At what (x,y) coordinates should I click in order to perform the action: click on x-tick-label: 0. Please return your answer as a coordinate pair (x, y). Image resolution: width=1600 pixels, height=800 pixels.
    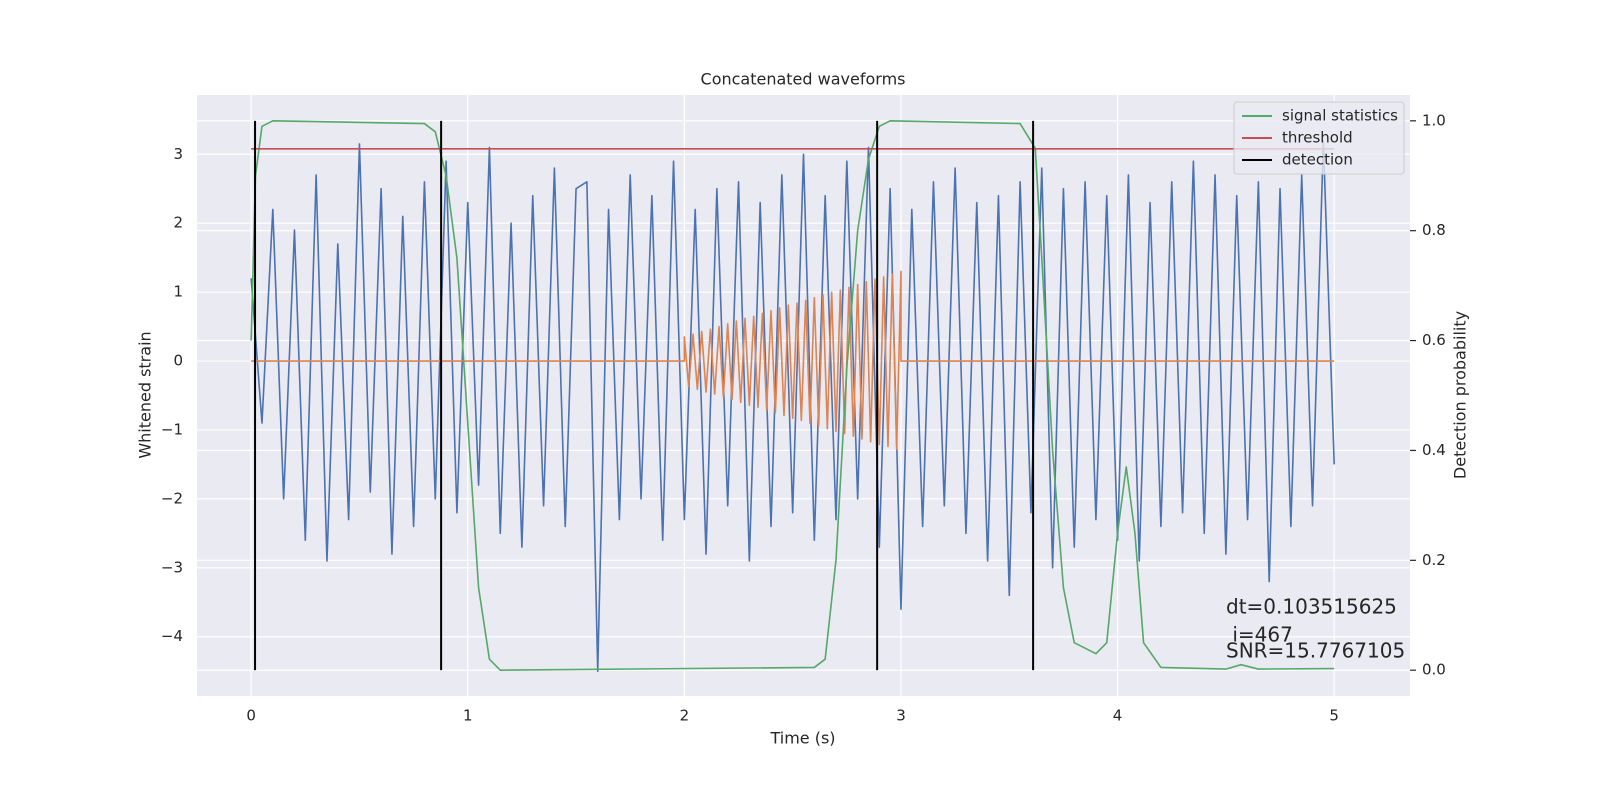
    Looking at the image, I should click on (251, 716).